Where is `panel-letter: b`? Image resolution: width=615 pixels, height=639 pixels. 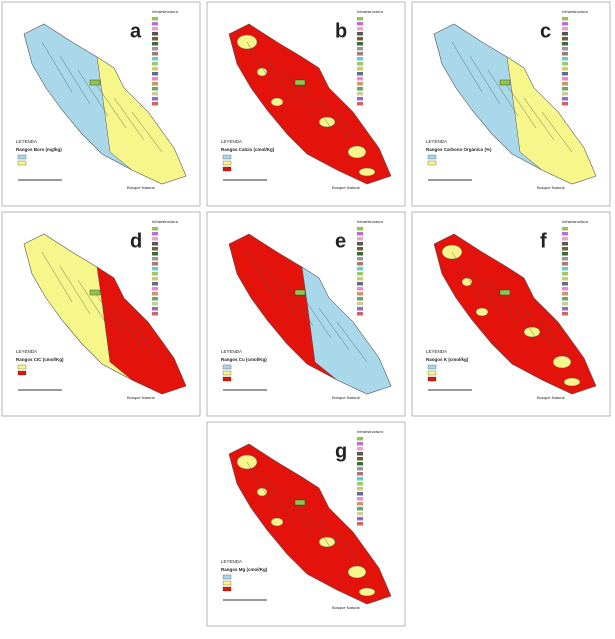
panel-letter: b is located at coordinates (341, 31).